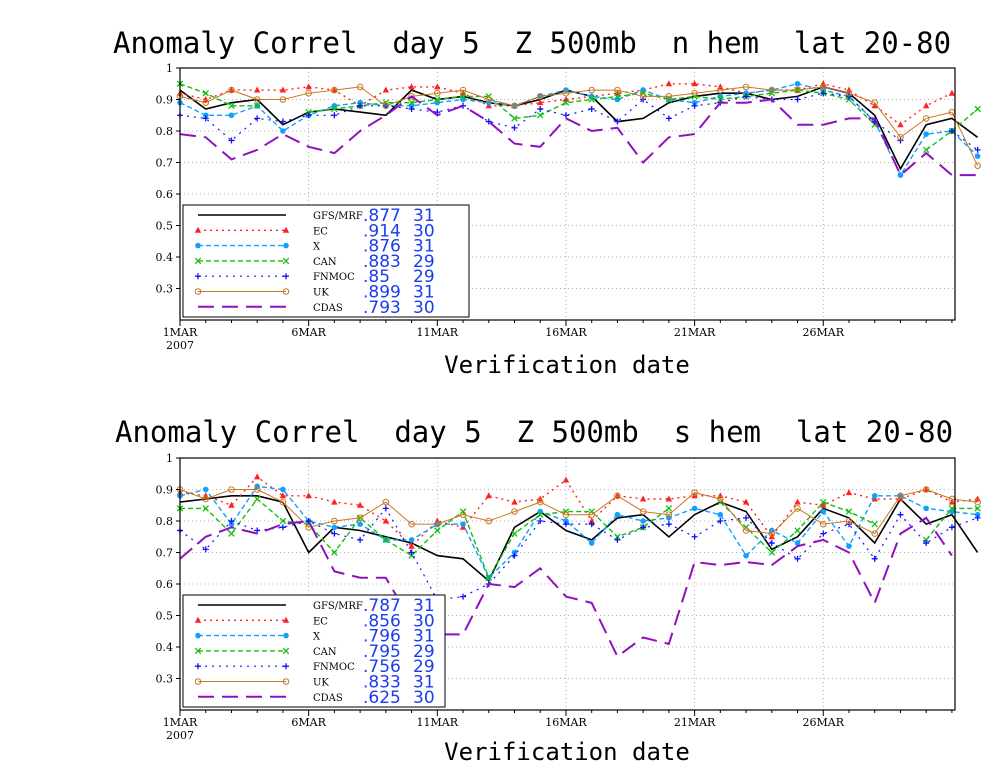 This screenshot has height=777, width=1000. What do you see at coordinates (382, 621) in the screenshot?
I see `legend-mean-value: .856` at bounding box center [382, 621].